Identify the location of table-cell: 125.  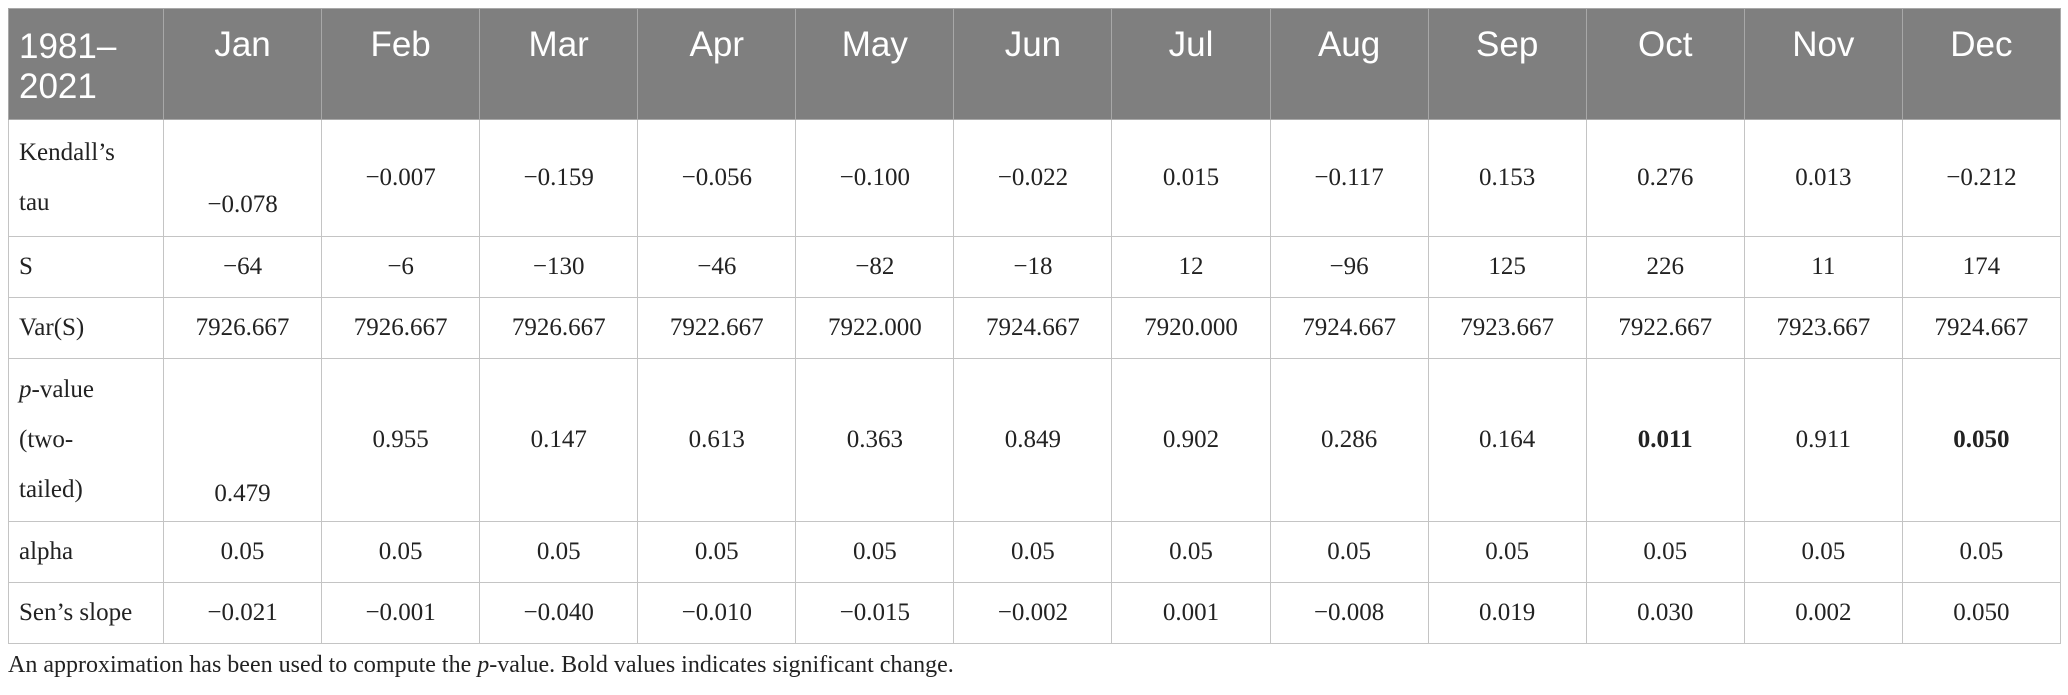
(1507, 267).